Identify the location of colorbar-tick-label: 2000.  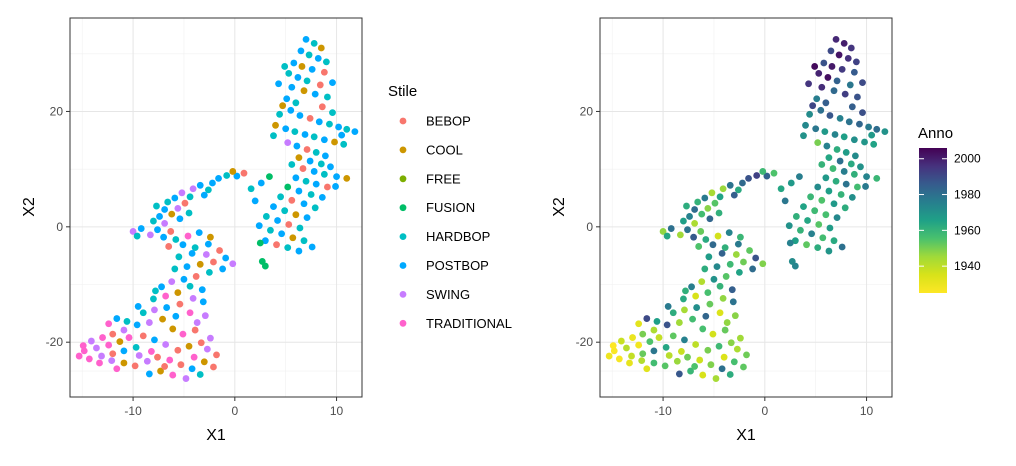
(967, 159).